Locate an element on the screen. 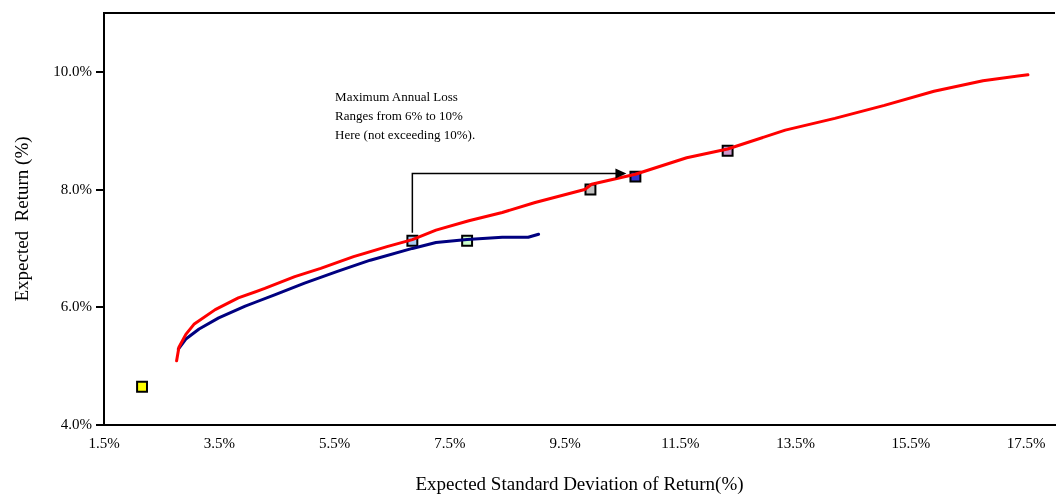  x-tick-label: 9.5% is located at coordinates (565, 442).